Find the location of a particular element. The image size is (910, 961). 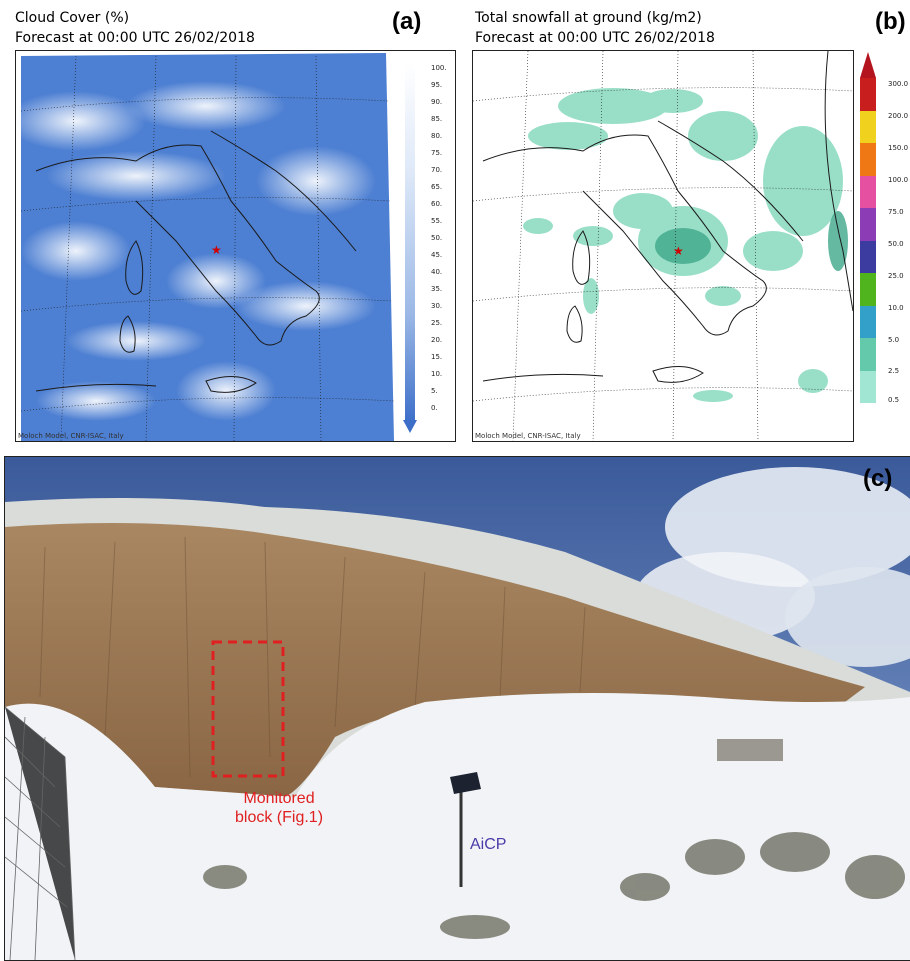

monitored-block-label: Monitored block (Fig.1) is located at coordinates (279, 808).